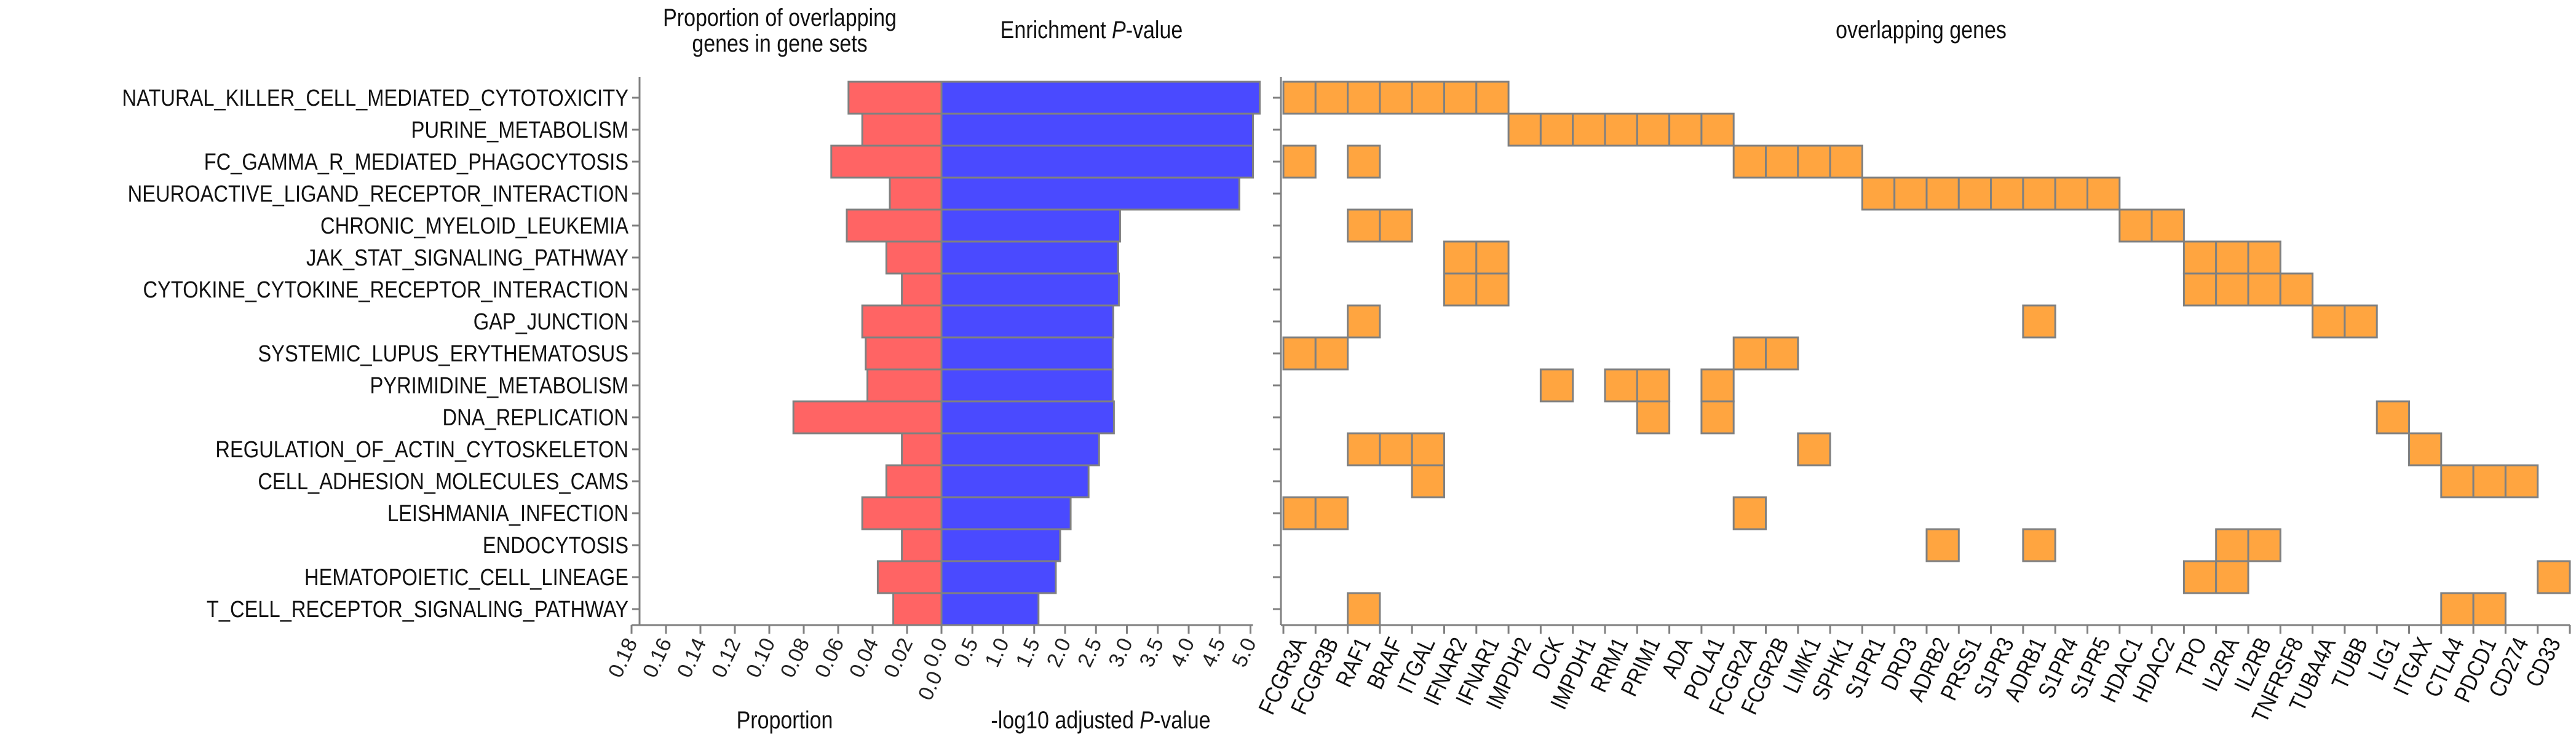 Image resolution: width=2576 pixels, height=748 pixels. I want to click on pvalue-tick-label: 4.0, so click(1183, 652).